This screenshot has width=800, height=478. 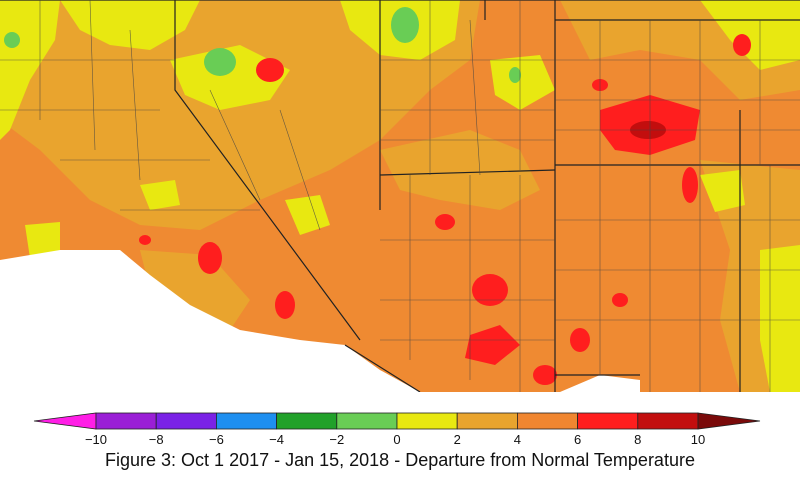 What do you see at coordinates (276, 439) in the screenshot?
I see `legend-tick-label: −4` at bounding box center [276, 439].